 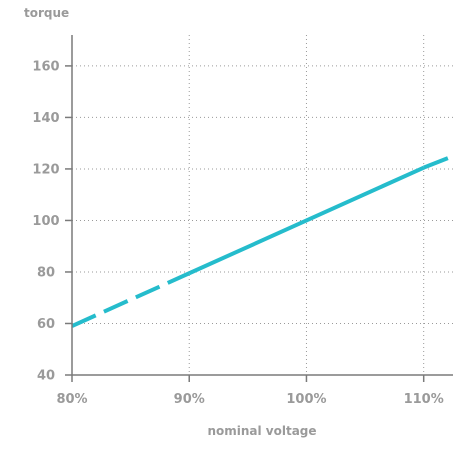 What do you see at coordinates (306, 220) in the screenshot?
I see `series-line-solid` at bounding box center [306, 220].